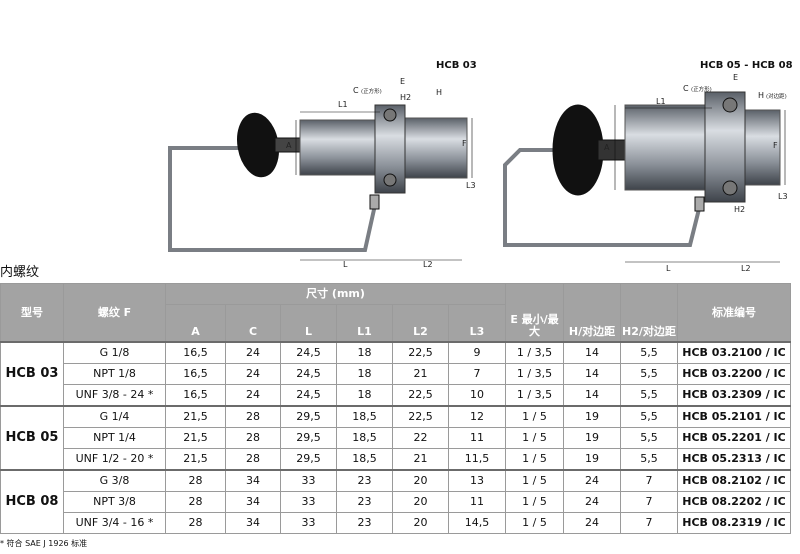 The width and height of the screenshot is (800, 554). I want to click on table-cell: 11,5, so click(477, 459).